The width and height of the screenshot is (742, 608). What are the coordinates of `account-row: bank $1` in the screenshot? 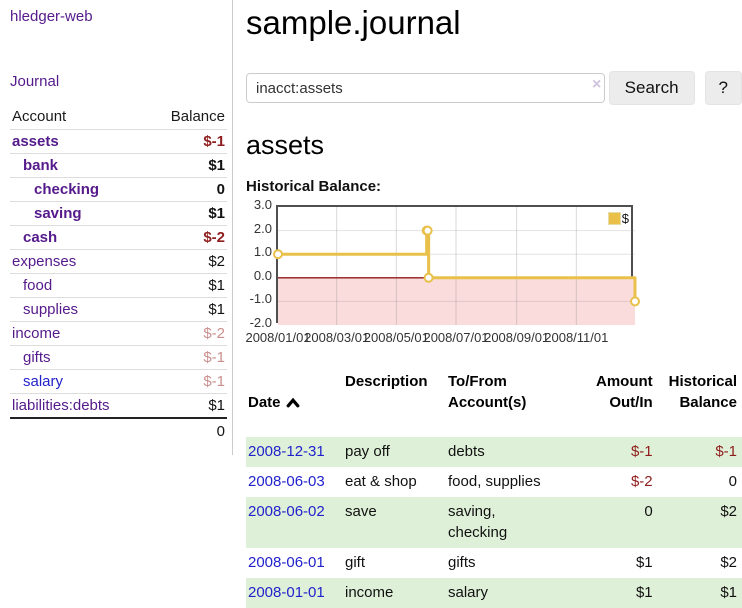 It's located at (118, 165).